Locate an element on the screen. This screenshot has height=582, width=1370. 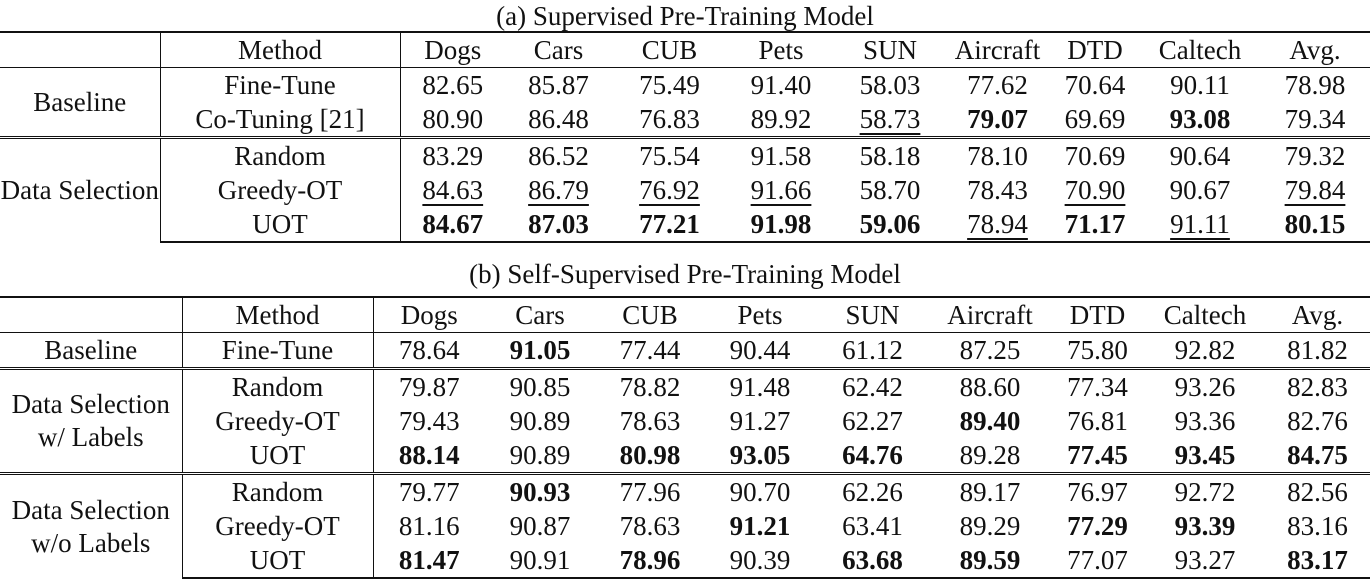
value-text: 78.82 is located at coordinates (650, 387).